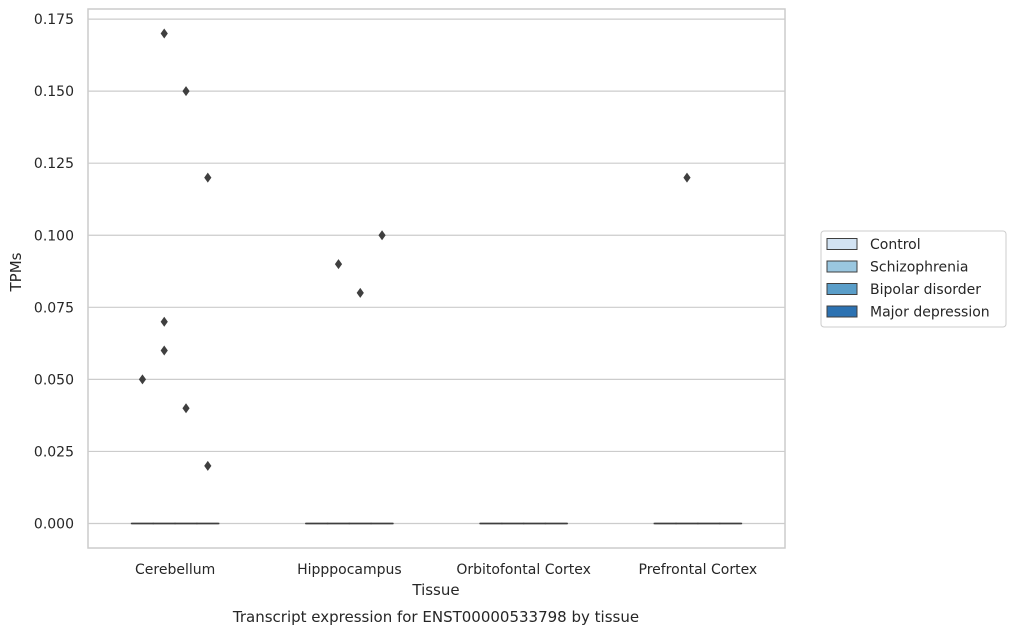 The width and height of the screenshot is (1017, 634). Describe the element at coordinates (54, 164) in the screenshot. I see `y-tick-label: 0.125` at that location.